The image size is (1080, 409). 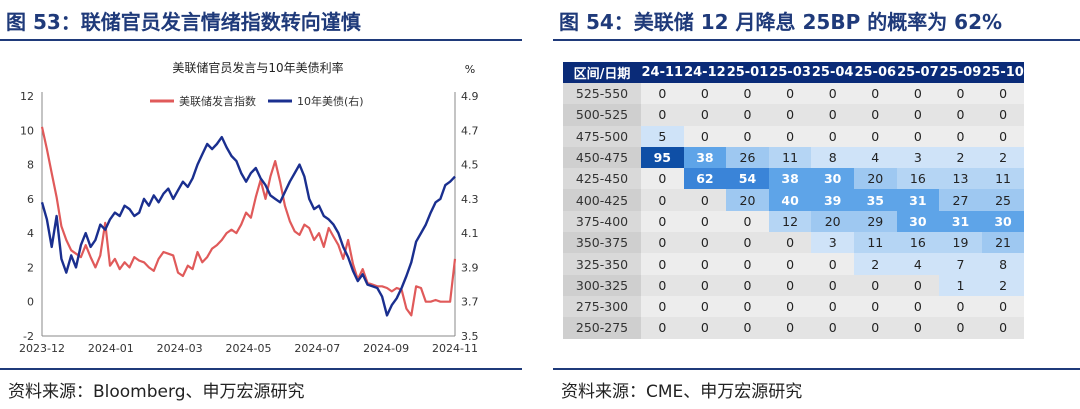 I want to click on column-header: 25-10, so click(x=1003, y=72).